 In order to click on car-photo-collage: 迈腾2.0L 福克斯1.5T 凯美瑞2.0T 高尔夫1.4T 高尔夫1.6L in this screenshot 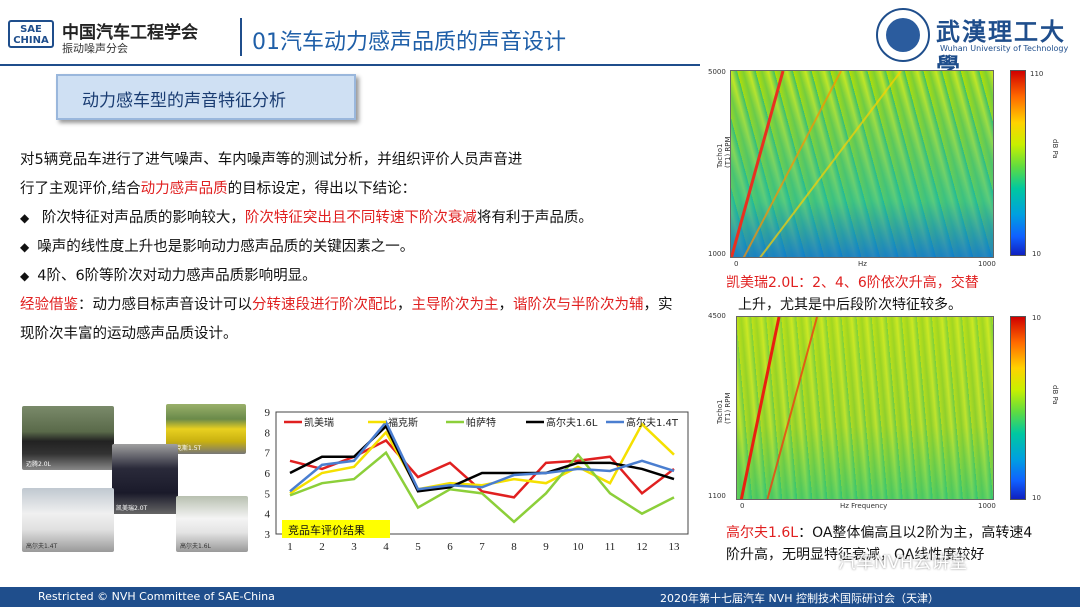, I will do `click(135, 480)`.